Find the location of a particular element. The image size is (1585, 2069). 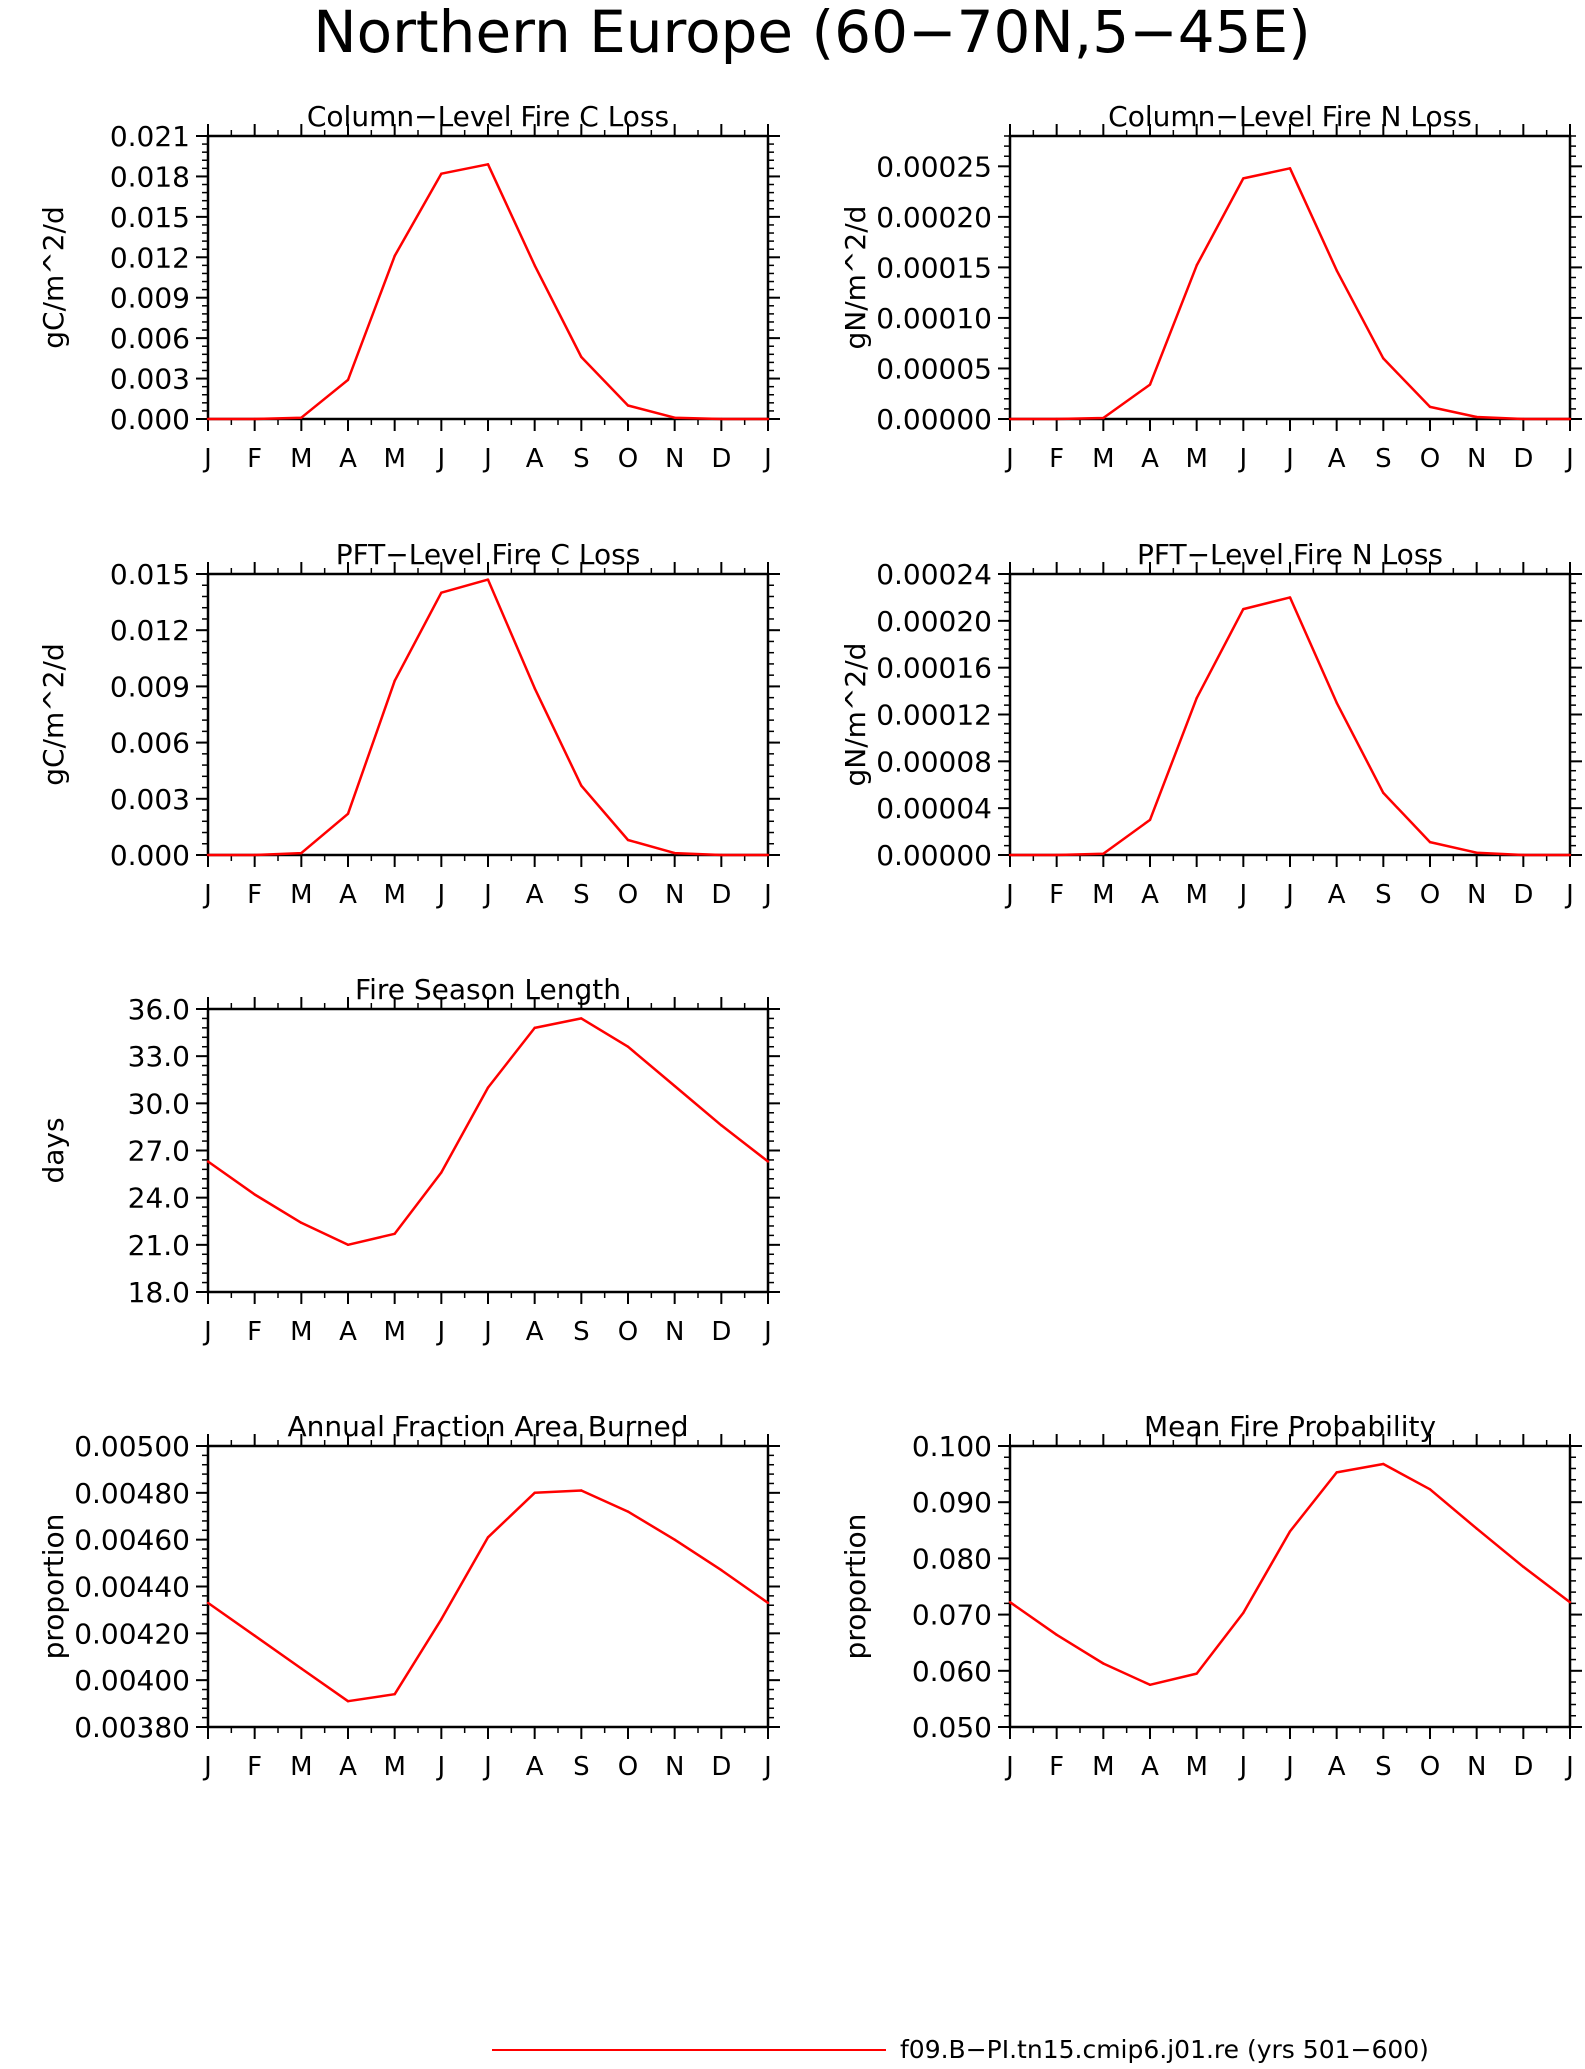

y-tick-label: 0.003 is located at coordinates (150, 799).